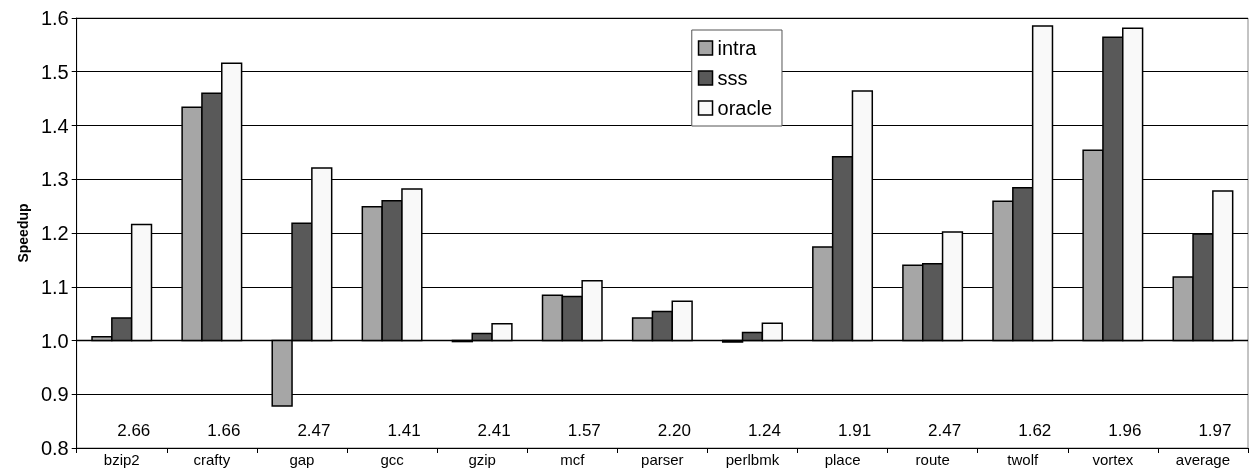  What do you see at coordinates (1035, 430) in the screenshot?
I see `annotation: 1.62` at bounding box center [1035, 430].